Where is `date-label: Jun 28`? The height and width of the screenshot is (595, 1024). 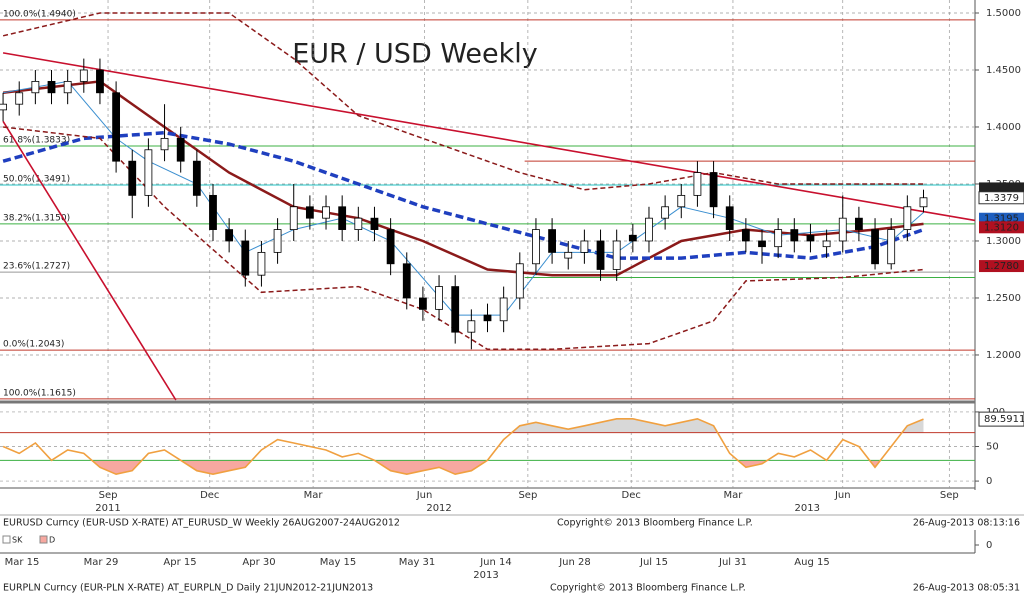 date-label: Jun 28 is located at coordinates (574, 562).